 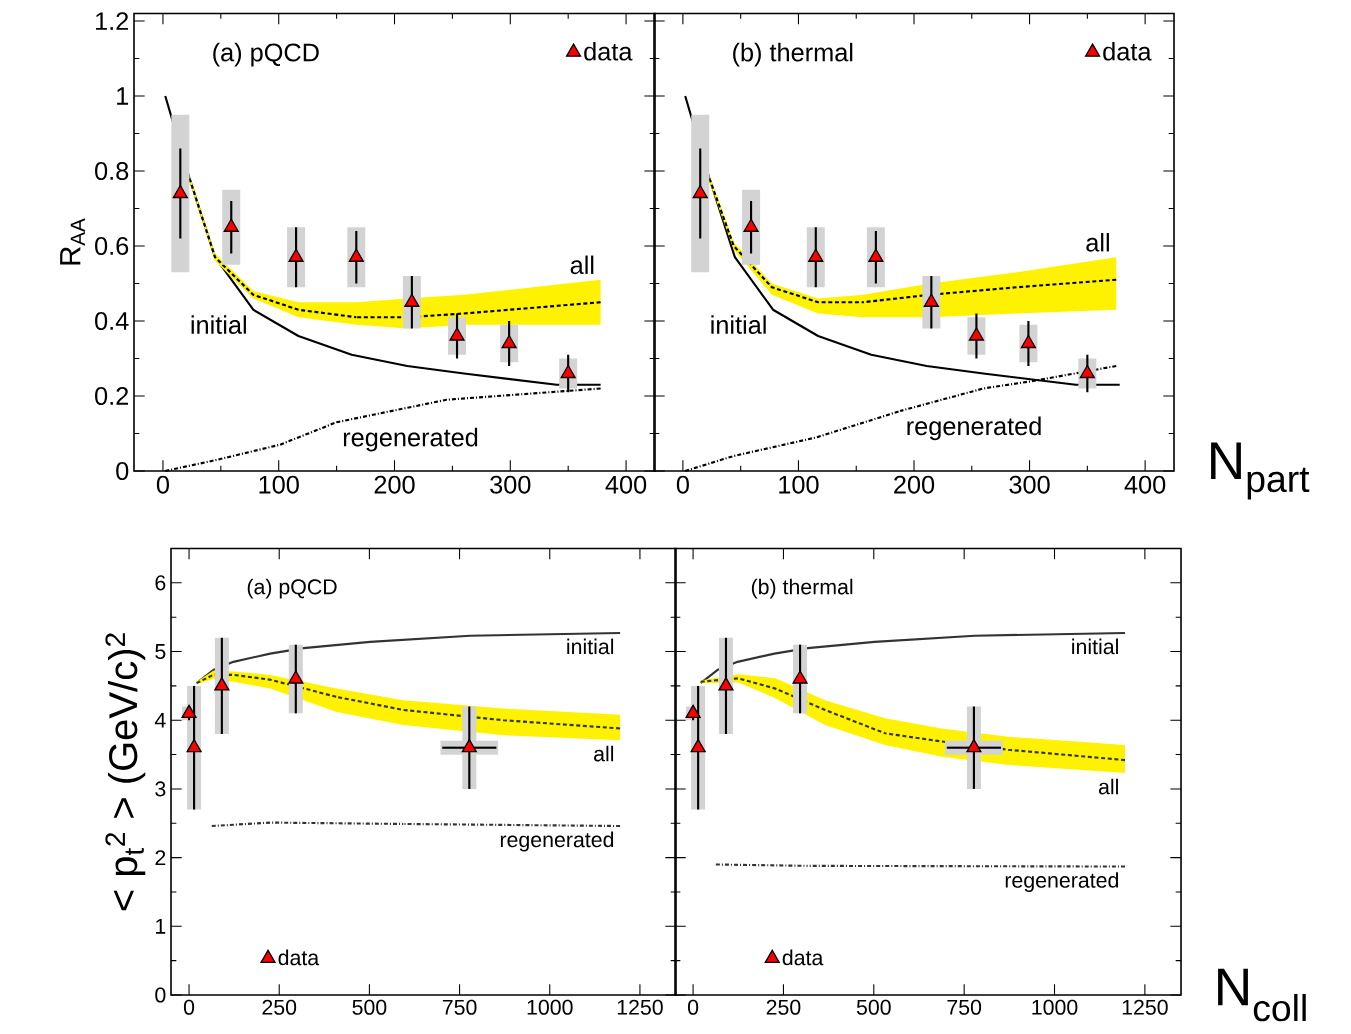 What do you see at coordinates (112, 246) in the screenshot?
I see `y-tick-label: 0.6` at bounding box center [112, 246].